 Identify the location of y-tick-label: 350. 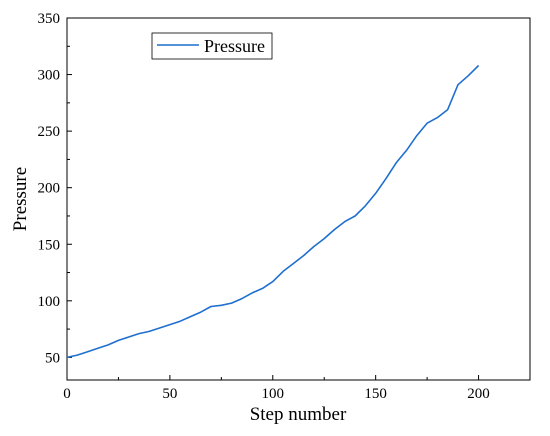
(49, 19).